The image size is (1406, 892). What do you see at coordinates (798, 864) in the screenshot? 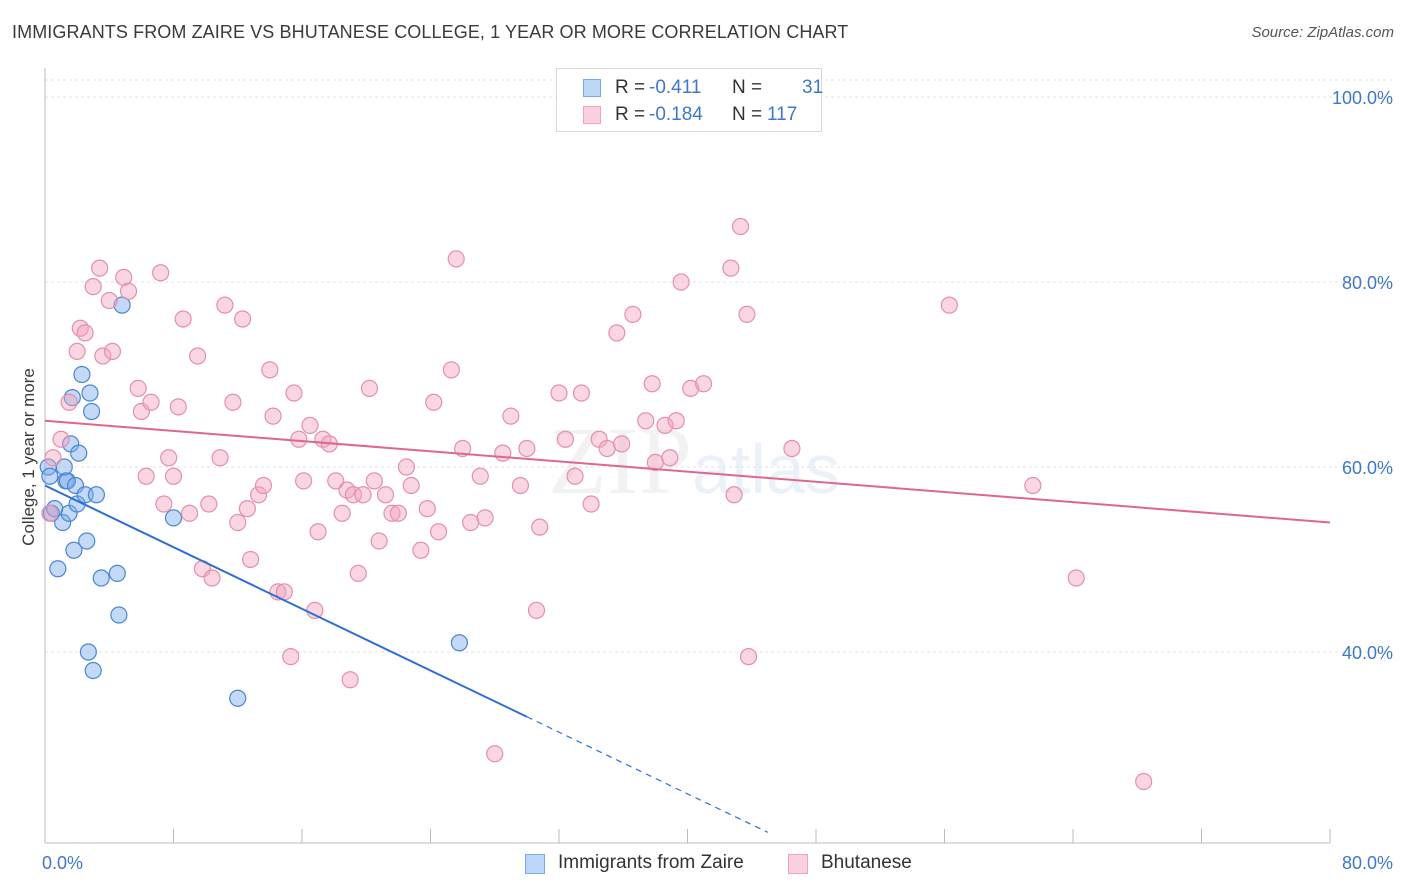
I see `bhutanese-legend-swatch` at bounding box center [798, 864].